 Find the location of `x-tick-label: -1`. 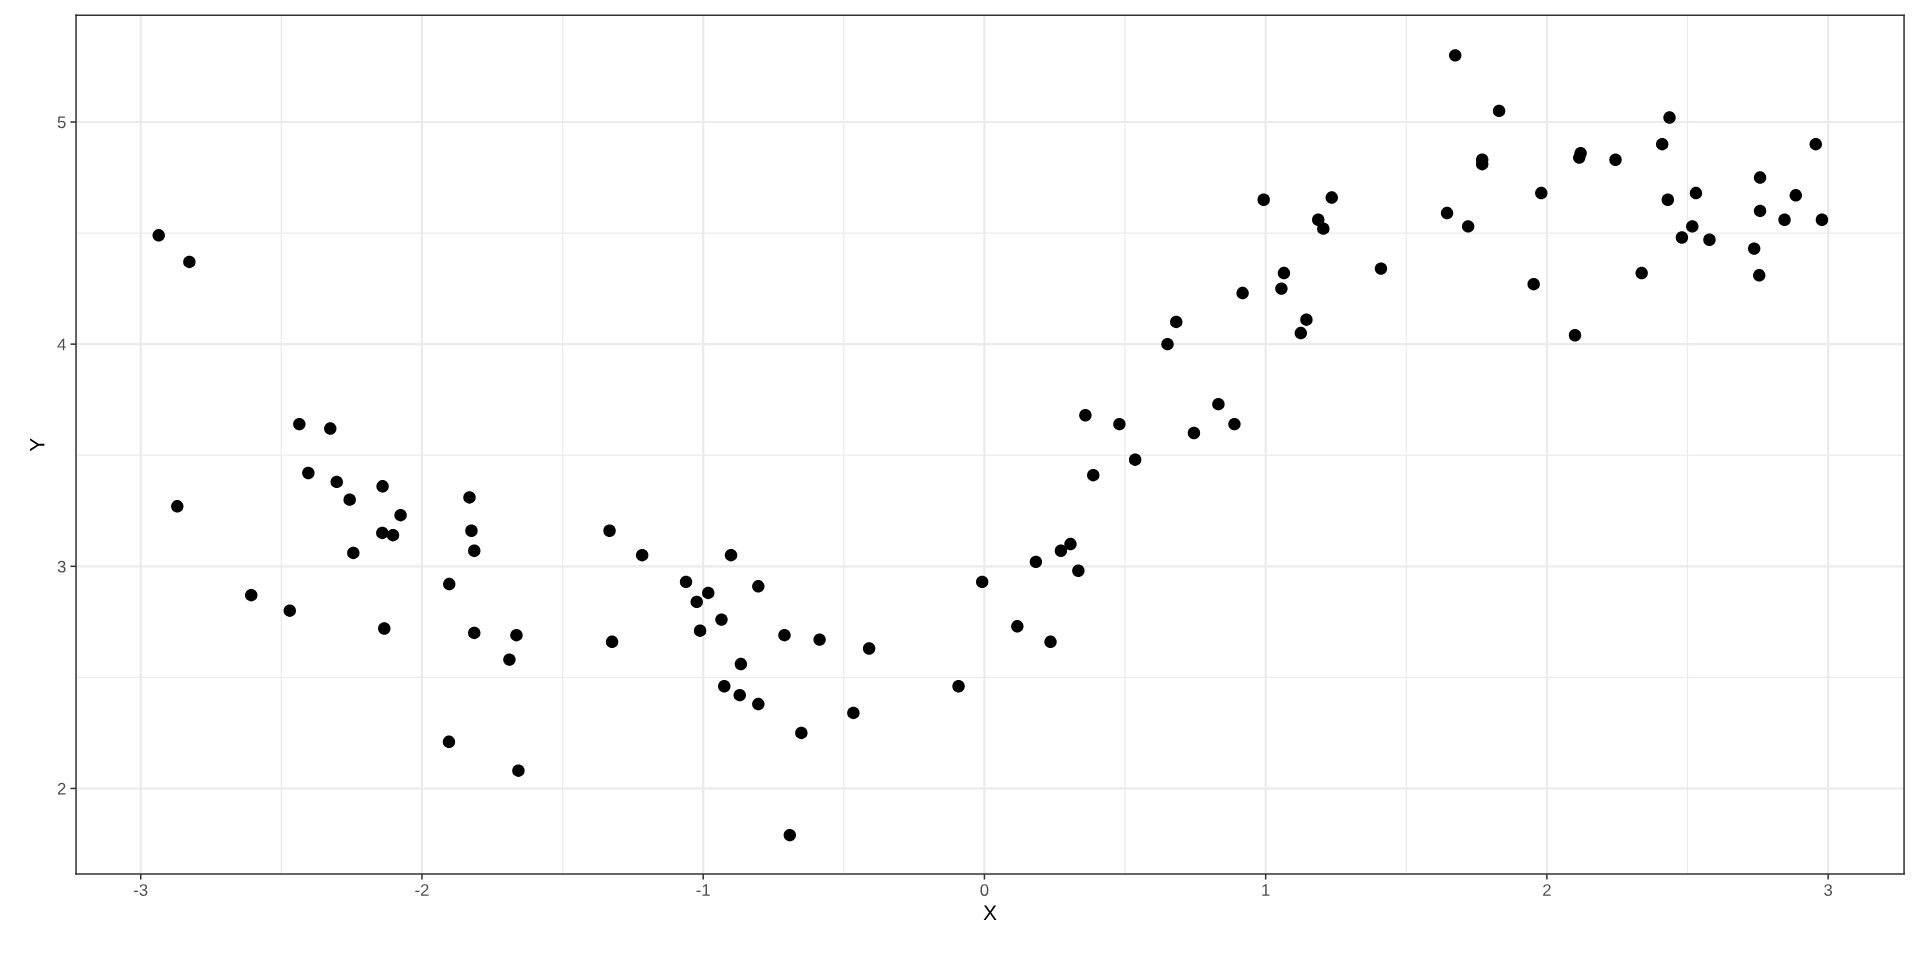

x-tick-label: -1 is located at coordinates (703, 890).